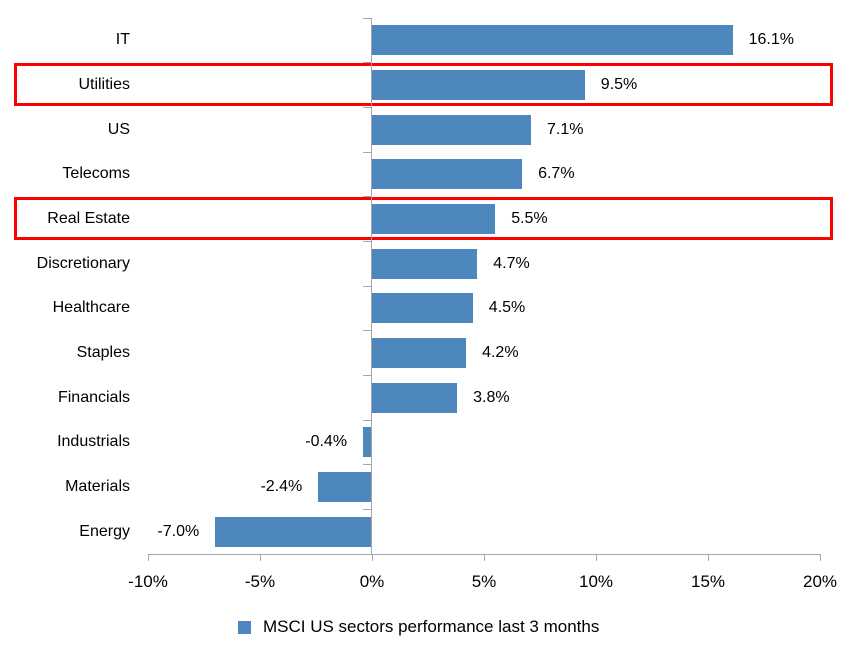 The image size is (852, 651). What do you see at coordinates (422, 308) in the screenshot?
I see `bar-healthcare` at bounding box center [422, 308].